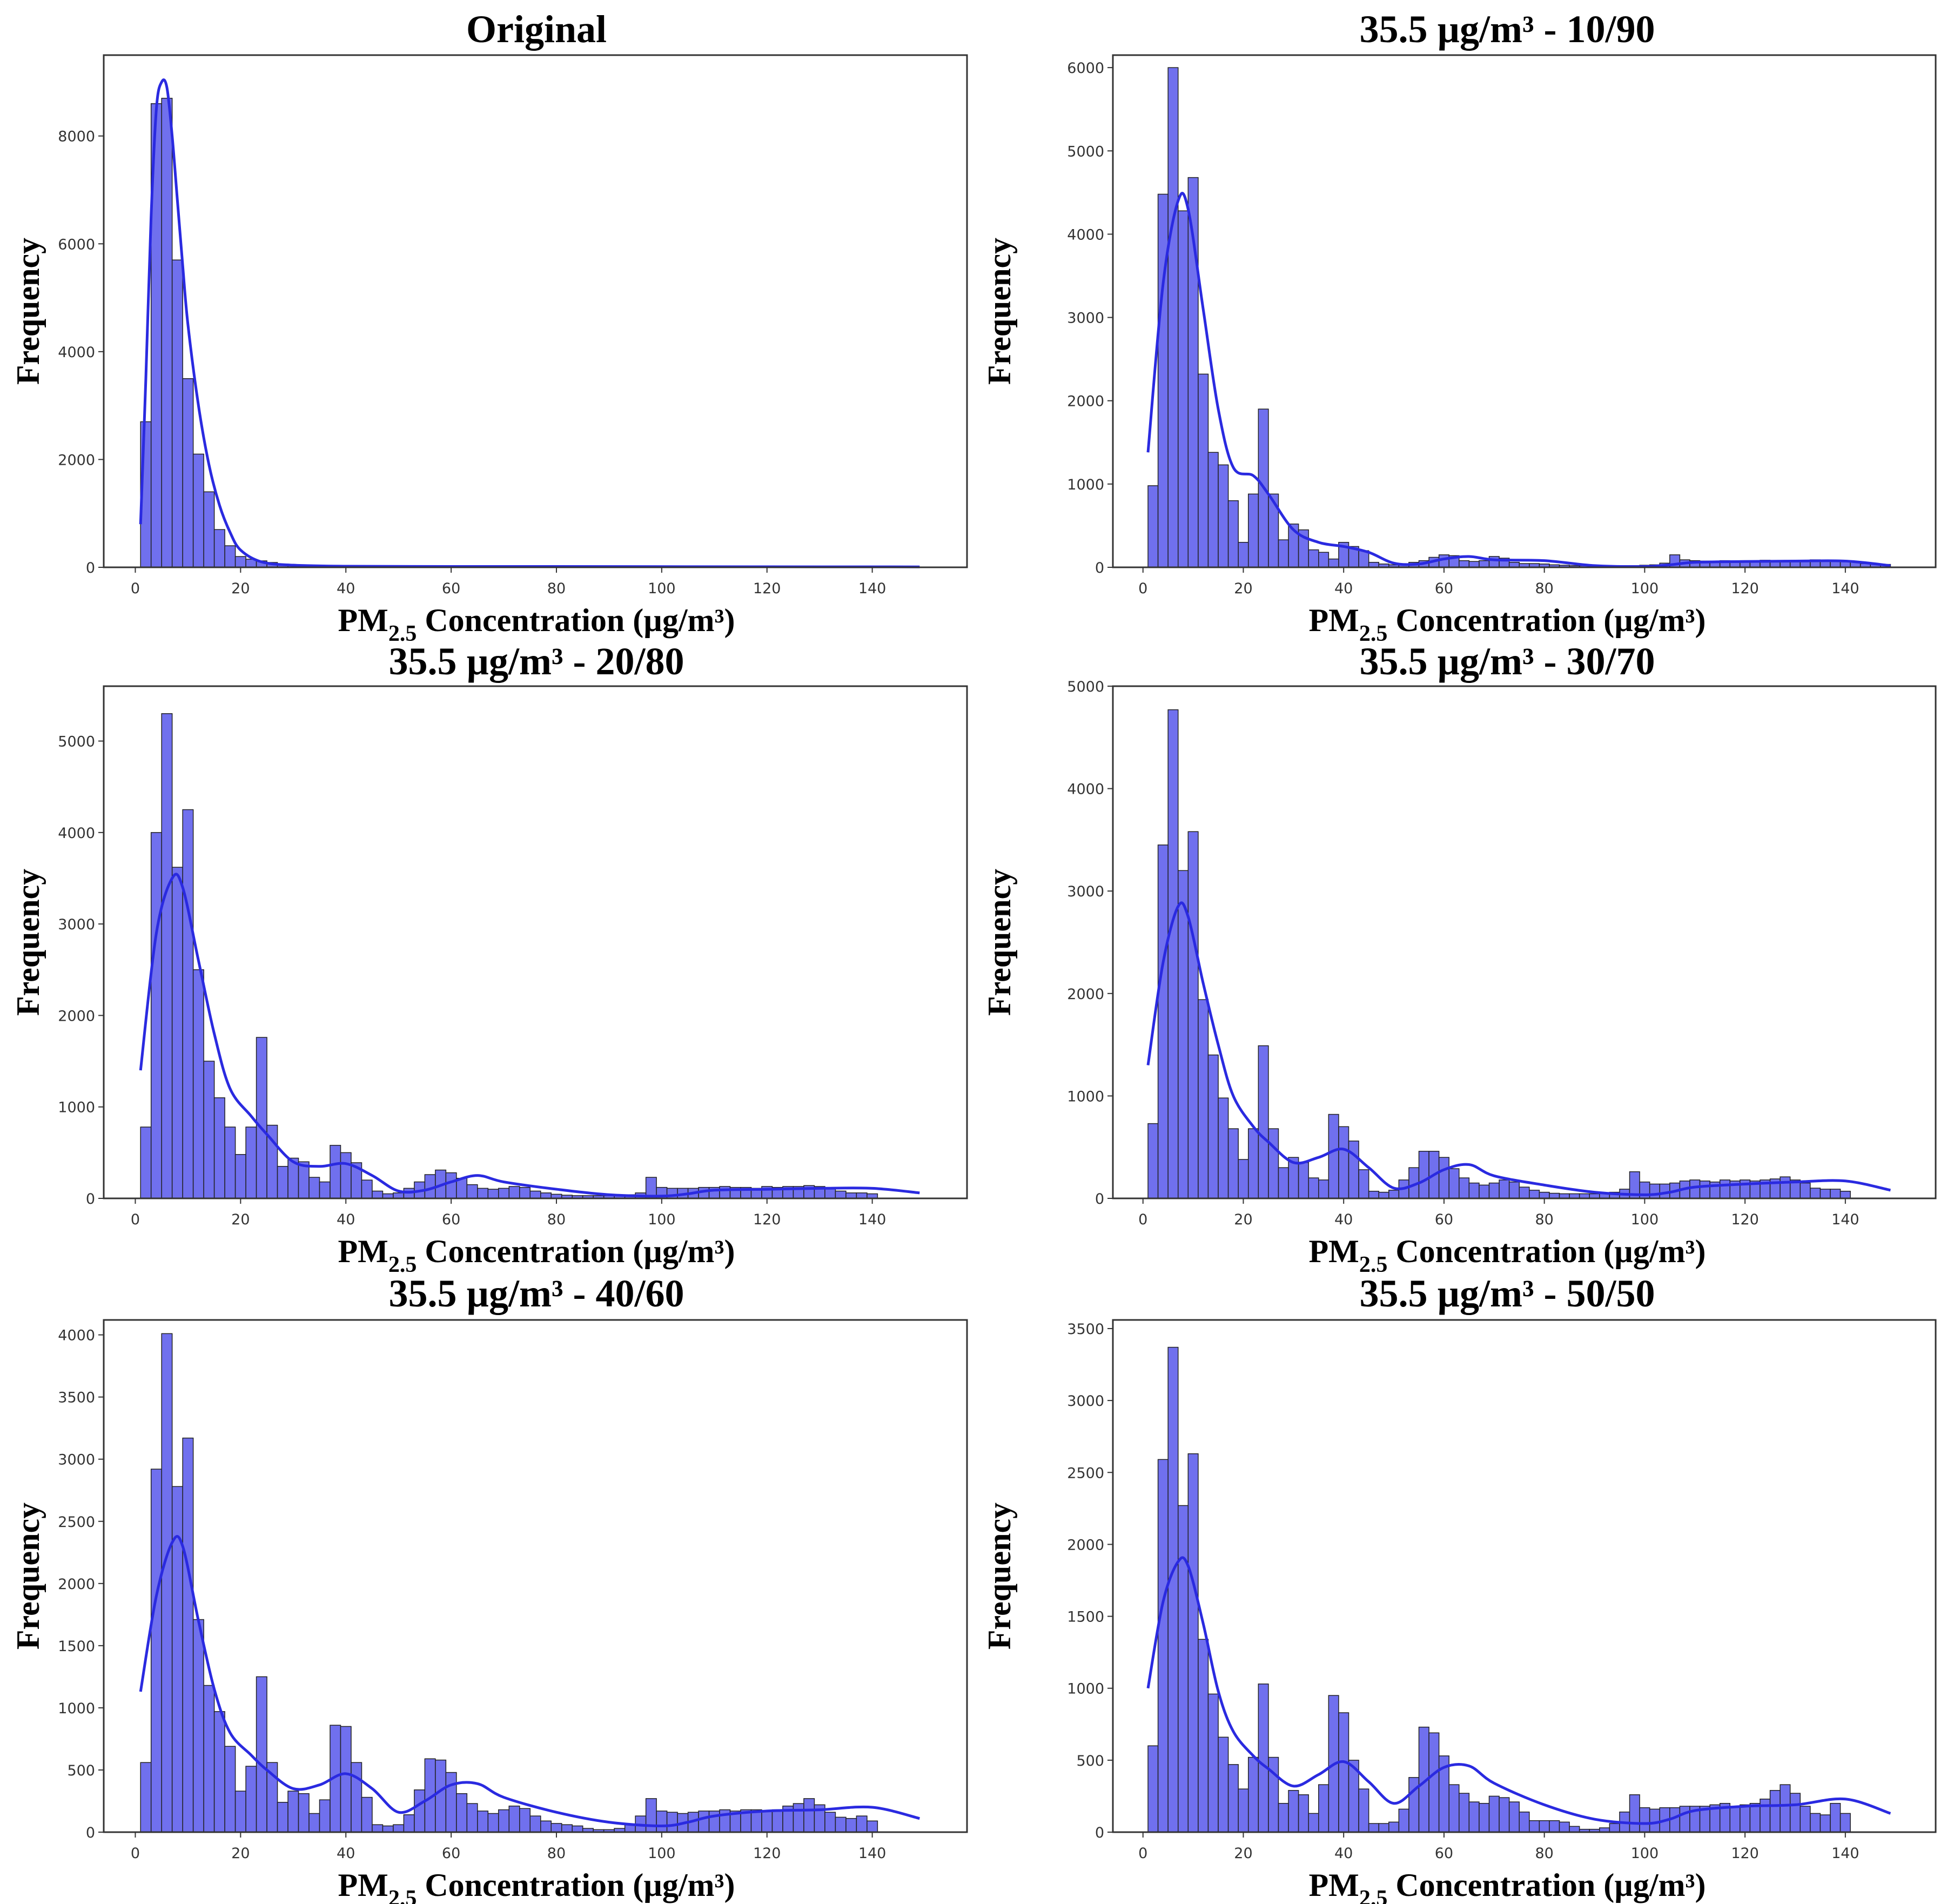 The width and height of the screenshot is (1947, 1904). What do you see at coordinates (1444, 1219) in the screenshot?
I see `x-tick-label: 60` at bounding box center [1444, 1219].